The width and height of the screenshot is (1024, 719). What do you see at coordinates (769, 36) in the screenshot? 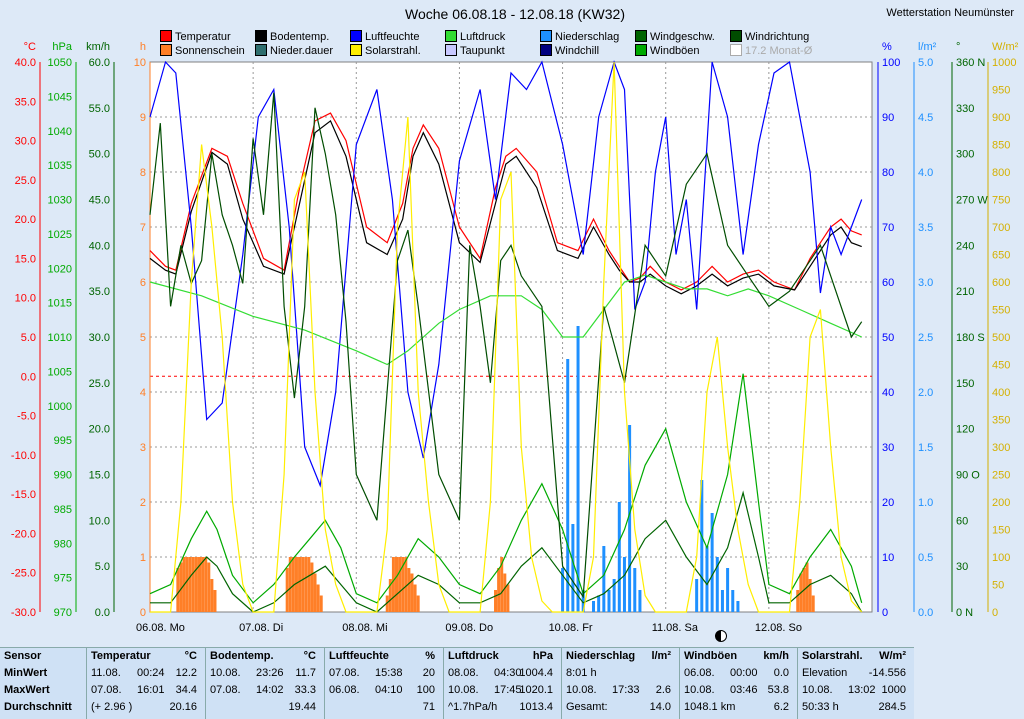
I see `legend-item-windrichtung: Windrichtung` at bounding box center [769, 36].